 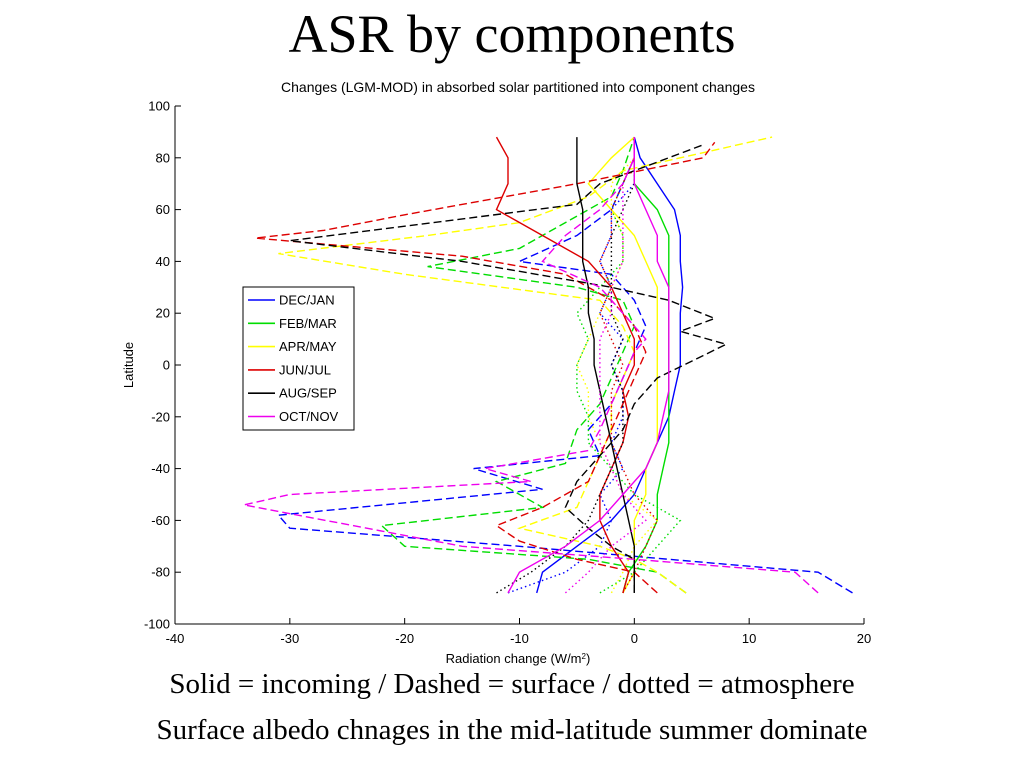 I want to click on y-tick-label: -80, so click(x=160, y=572).